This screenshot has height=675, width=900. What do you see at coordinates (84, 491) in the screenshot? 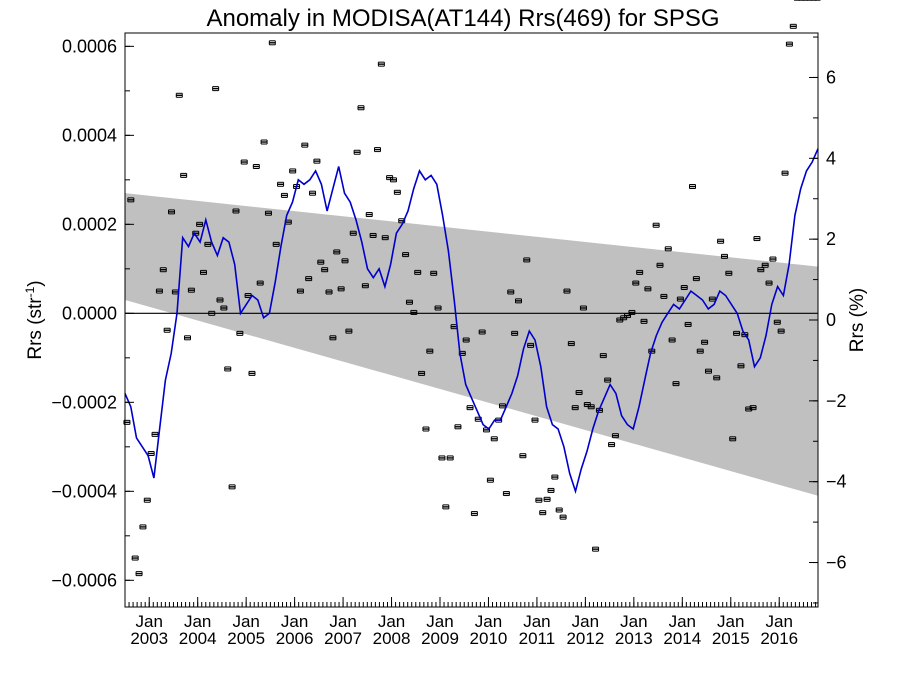
I see `y-tick-label: −0.0004` at bounding box center [84, 491].